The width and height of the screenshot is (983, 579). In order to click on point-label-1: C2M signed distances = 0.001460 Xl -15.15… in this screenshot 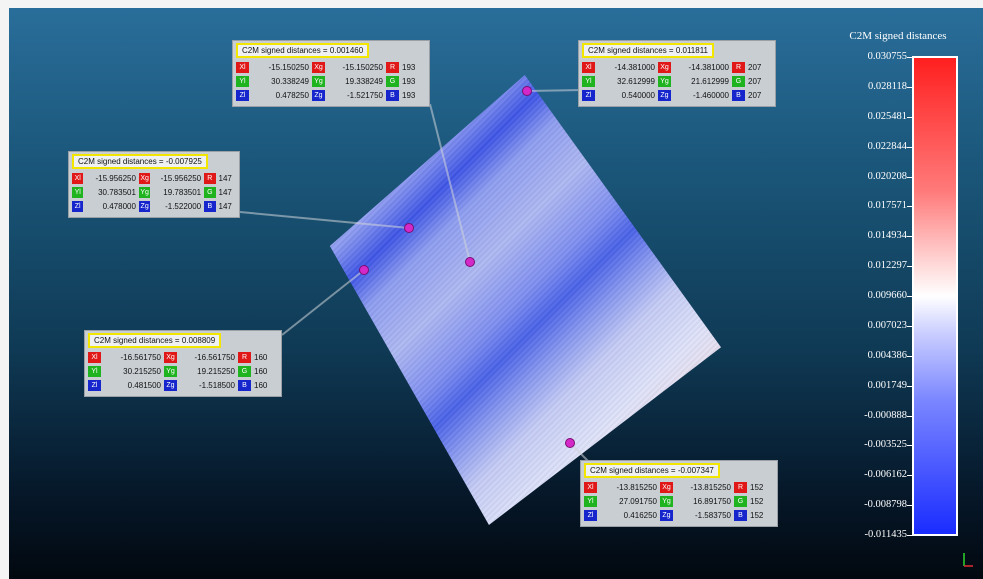, I will do `click(331, 73)`.